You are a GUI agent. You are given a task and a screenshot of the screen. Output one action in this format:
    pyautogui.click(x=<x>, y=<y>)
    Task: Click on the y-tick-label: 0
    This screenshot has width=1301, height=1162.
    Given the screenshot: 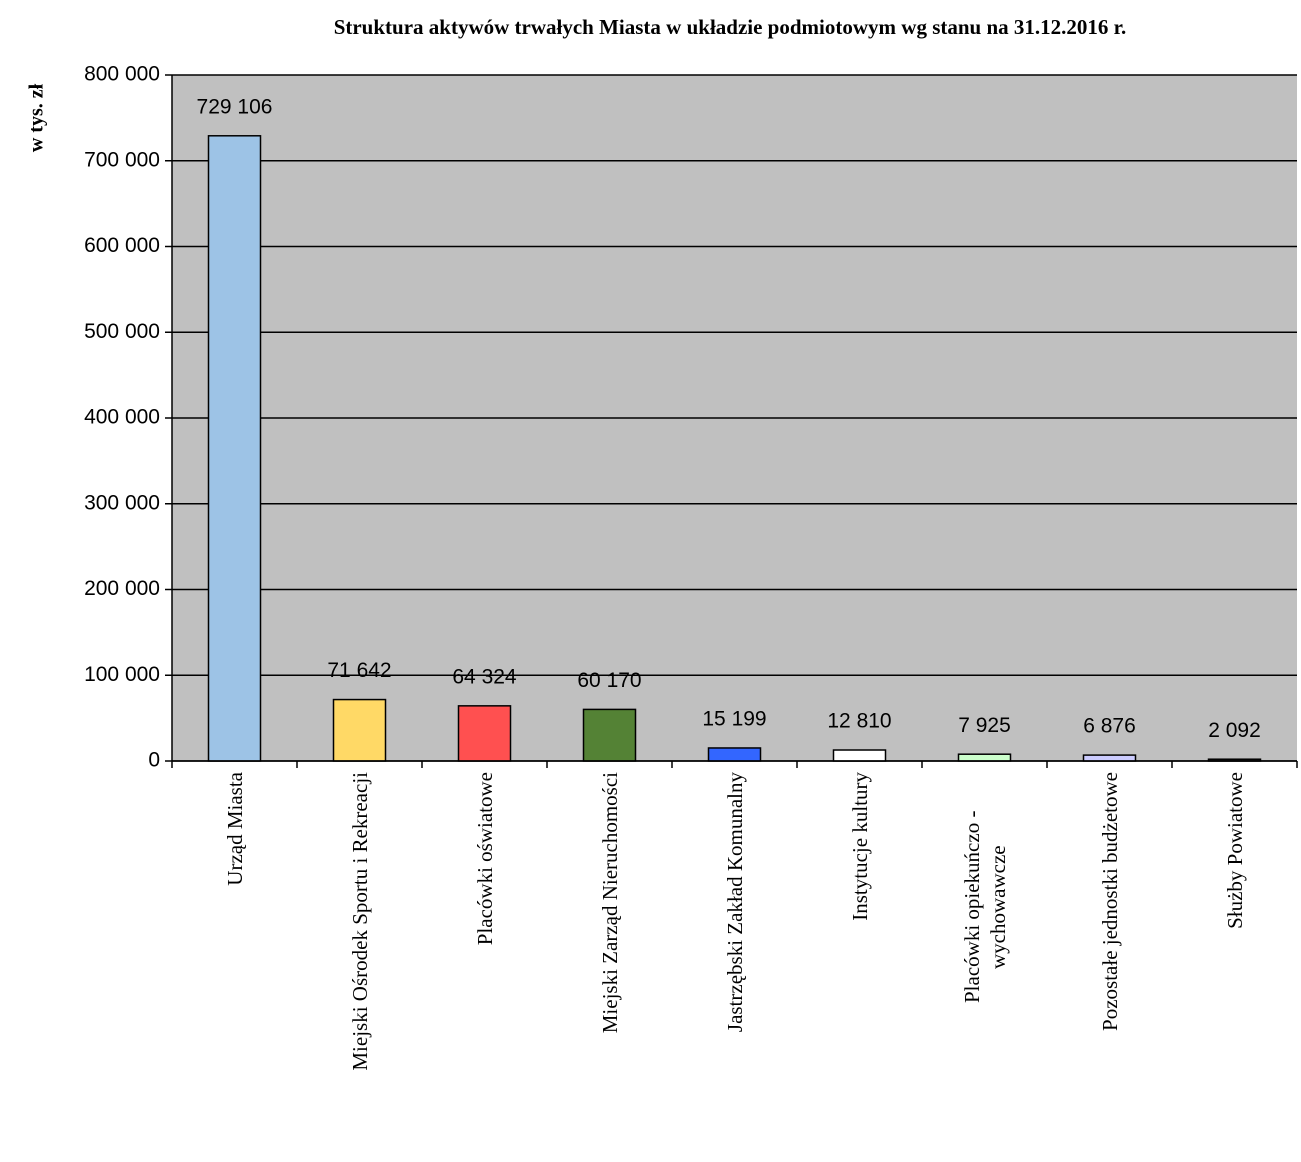 What is the action you would take?
    pyautogui.click(x=154, y=760)
    